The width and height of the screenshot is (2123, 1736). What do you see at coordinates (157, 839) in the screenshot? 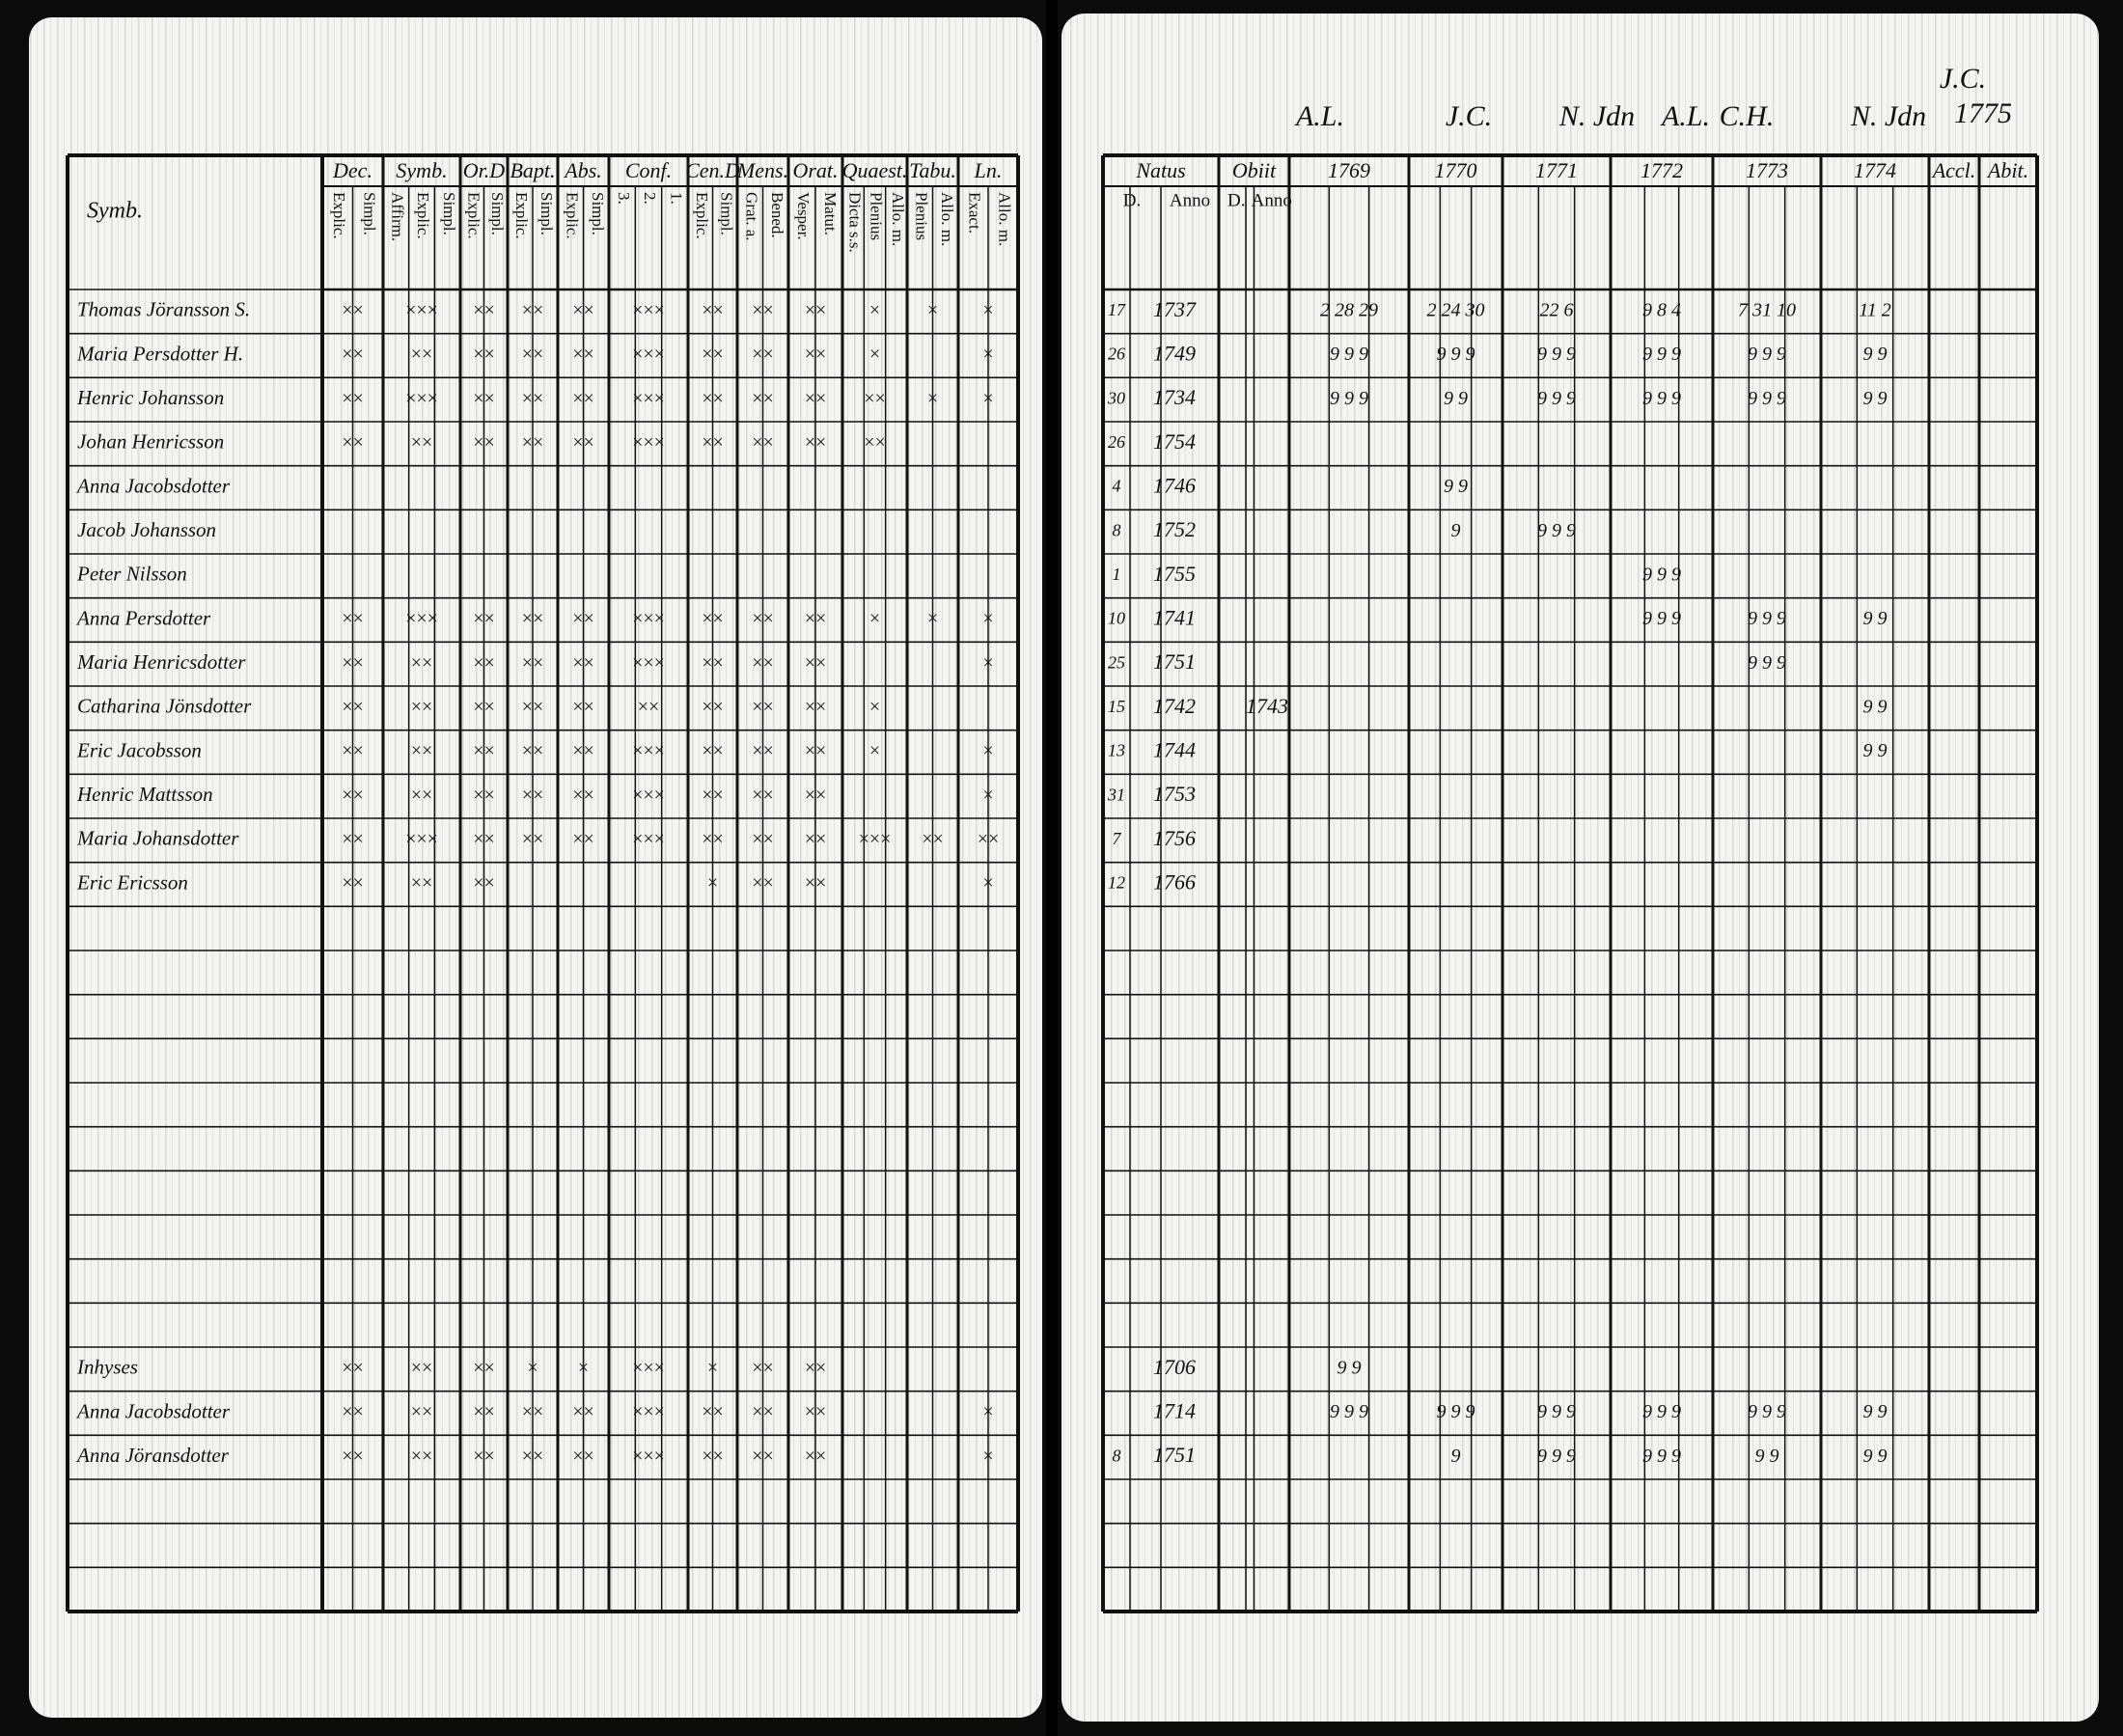
I see `person-name: Maria Johansdotter` at bounding box center [157, 839].